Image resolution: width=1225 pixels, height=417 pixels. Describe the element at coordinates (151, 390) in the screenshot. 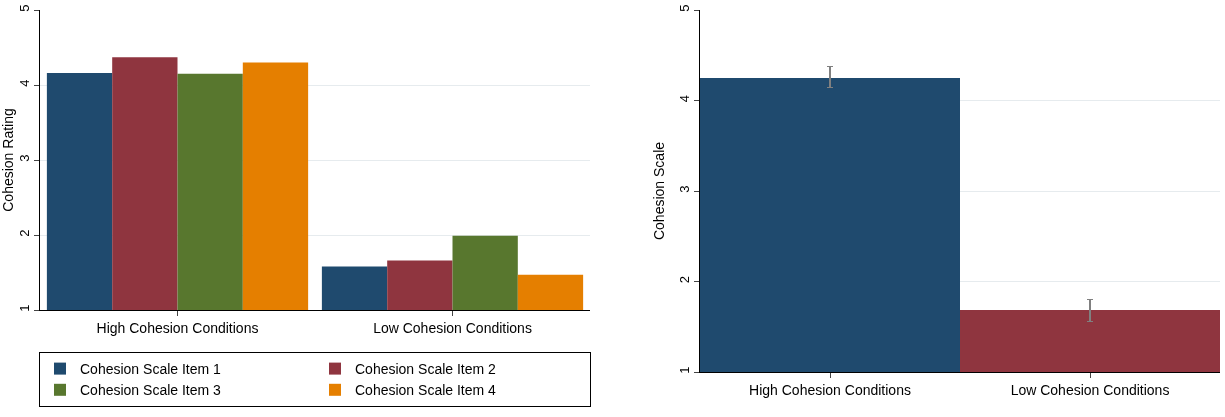

I see `legend-label: Cohesion Scale Item 3` at that location.